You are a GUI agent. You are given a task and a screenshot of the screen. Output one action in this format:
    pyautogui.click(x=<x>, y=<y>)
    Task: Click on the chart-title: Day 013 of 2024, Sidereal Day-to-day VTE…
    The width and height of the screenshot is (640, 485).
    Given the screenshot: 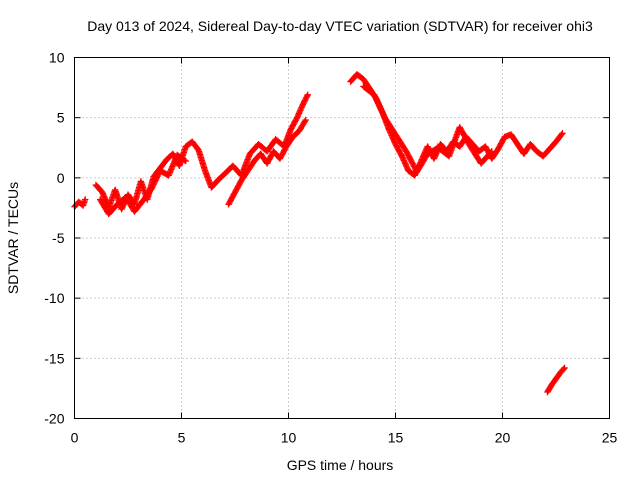 What is the action you would take?
    pyautogui.click(x=340, y=26)
    